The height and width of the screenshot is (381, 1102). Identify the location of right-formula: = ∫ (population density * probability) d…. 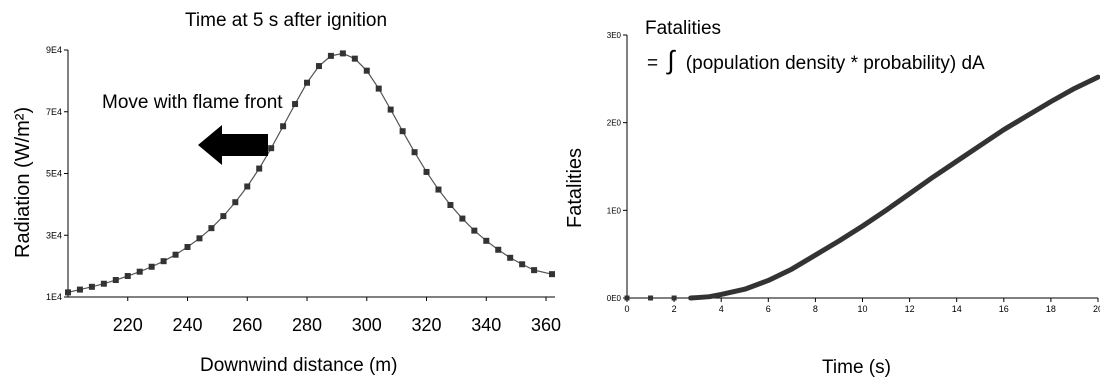
(816, 60).